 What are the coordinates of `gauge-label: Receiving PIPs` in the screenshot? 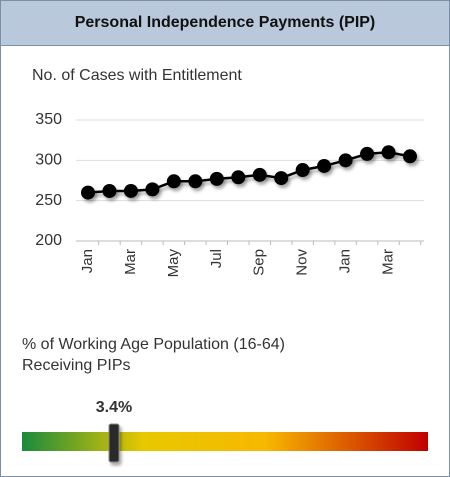 It's located at (76, 365).